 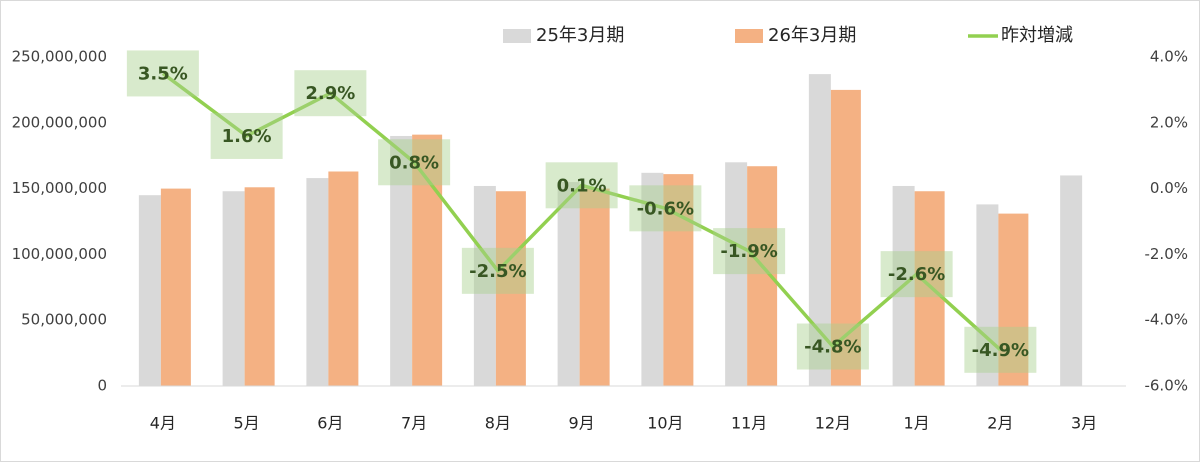 What do you see at coordinates (812, 35) in the screenshot?
I see `legend-label: 26年3月期` at bounding box center [812, 35].